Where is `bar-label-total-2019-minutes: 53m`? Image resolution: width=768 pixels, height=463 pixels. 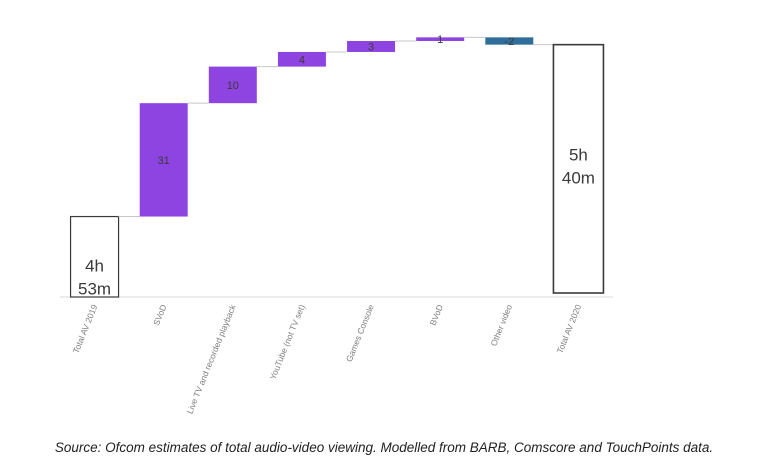 bar-label-total-2019-minutes: 53m is located at coordinates (94, 289).